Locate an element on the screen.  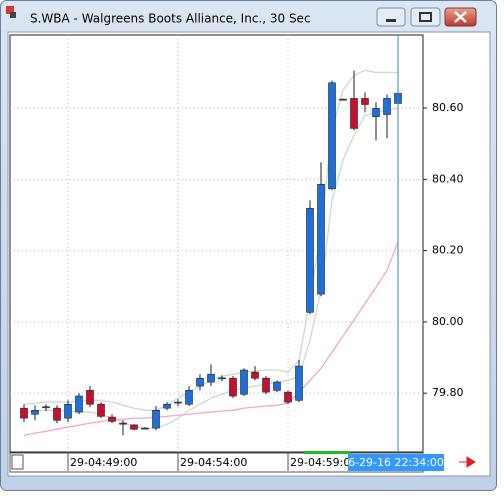
x-tick-label: 29-04:49:00 is located at coordinates (103, 462).